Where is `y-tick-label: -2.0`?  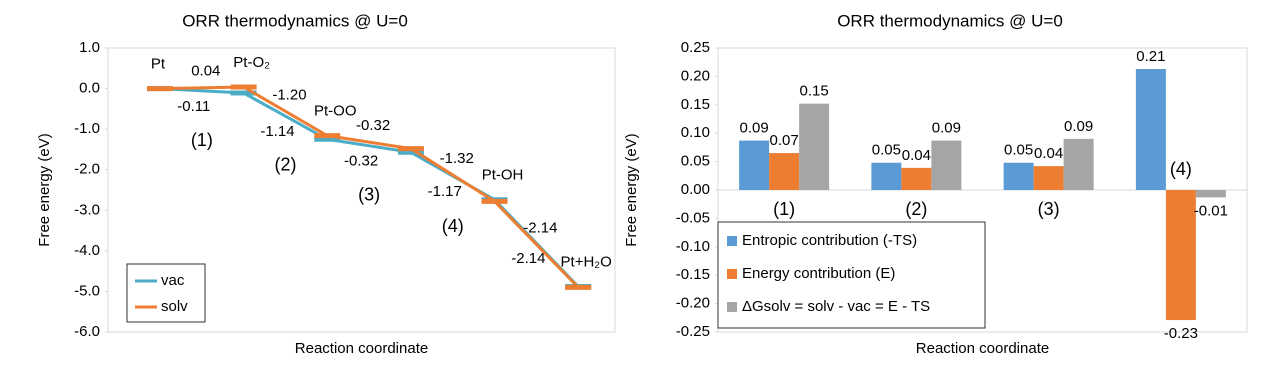 y-tick-label: -2.0 is located at coordinates (87, 169).